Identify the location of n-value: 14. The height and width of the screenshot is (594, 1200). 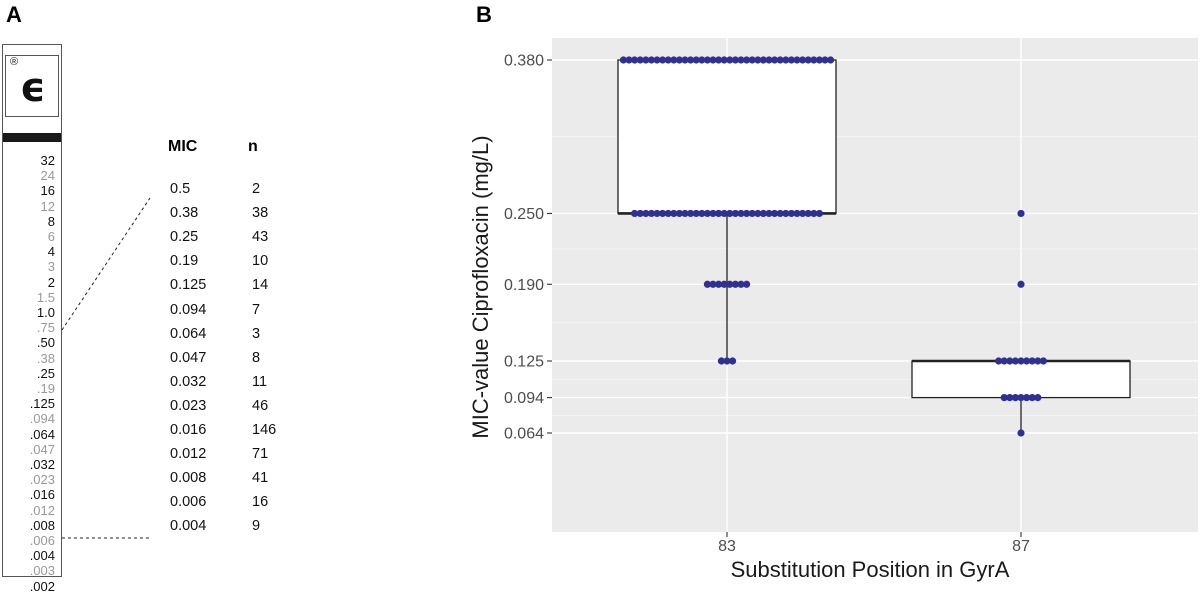
(260, 285).